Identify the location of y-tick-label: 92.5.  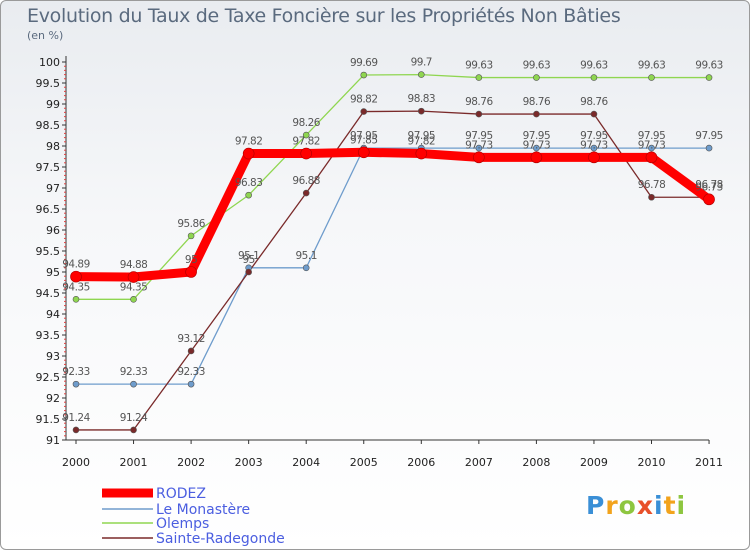
(48, 377).